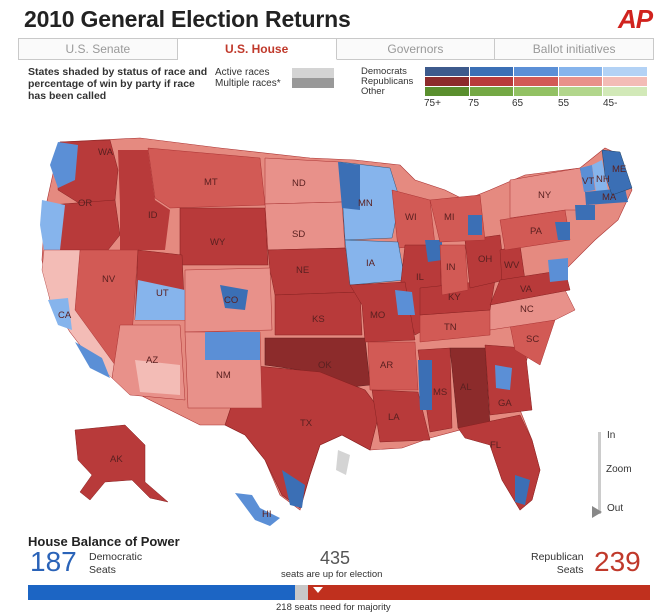  What do you see at coordinates (373, 91) in the screenshot?
I see `party-label-other: Other` at bounding box center [373, 91].